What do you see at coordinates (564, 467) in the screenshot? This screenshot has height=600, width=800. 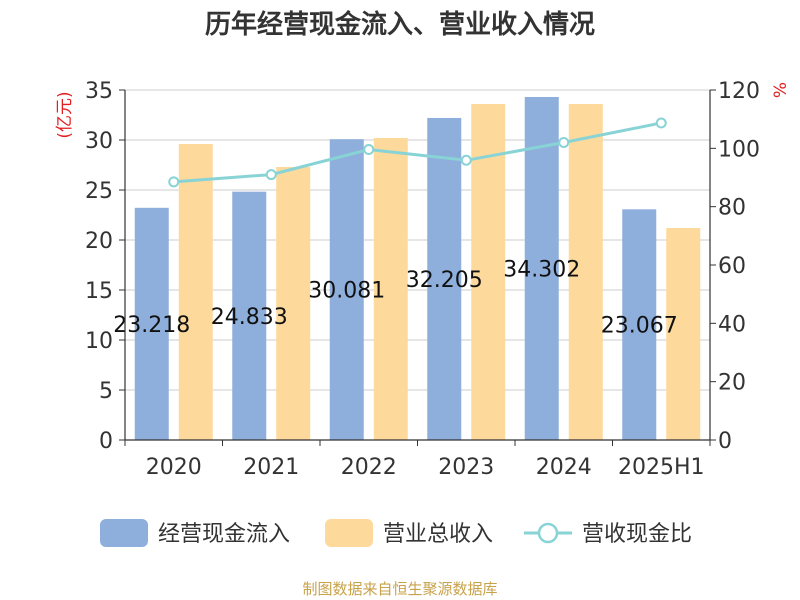 I see `x-tick-label: 2024` at bounding box center [564, 467].